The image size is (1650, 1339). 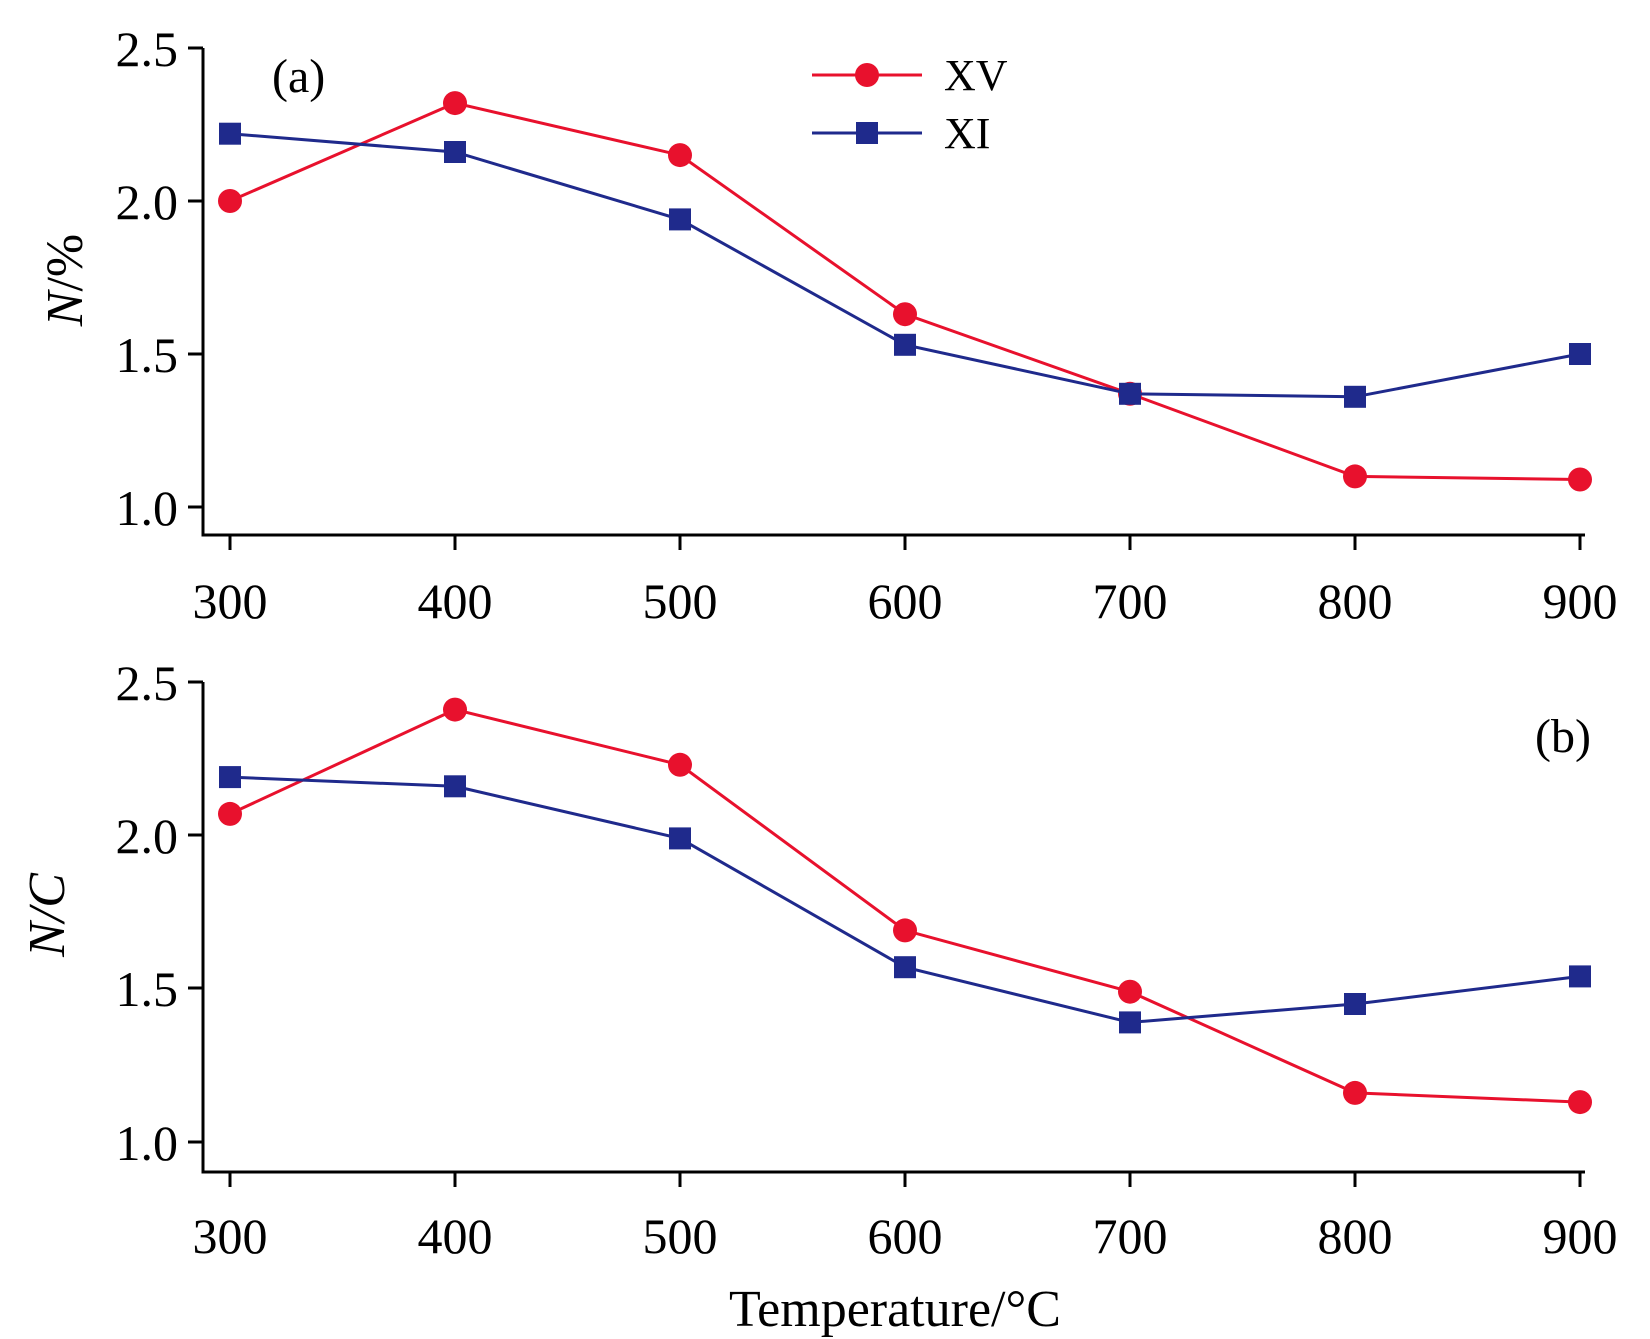 I want to click on panel-b-x-tick-label-2: 400, so click(x=455, y=1236).